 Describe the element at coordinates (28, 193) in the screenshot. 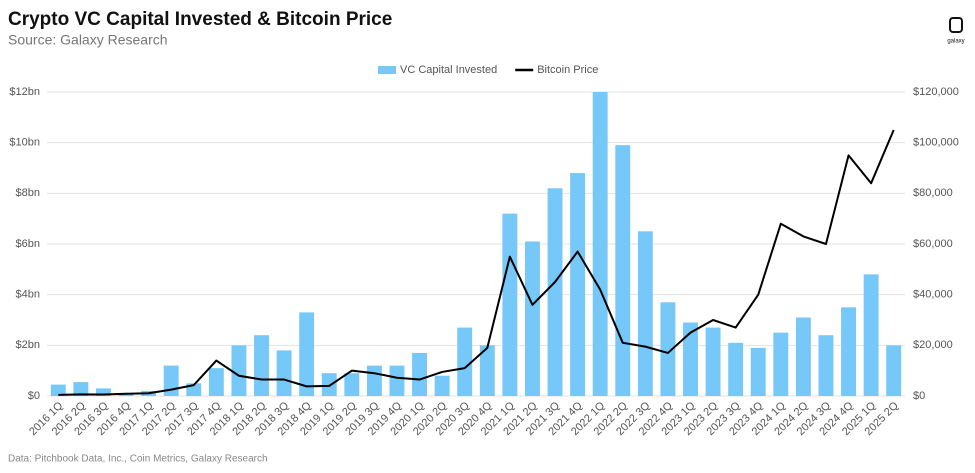

I see `y-tick-label: $8bn` at that location.